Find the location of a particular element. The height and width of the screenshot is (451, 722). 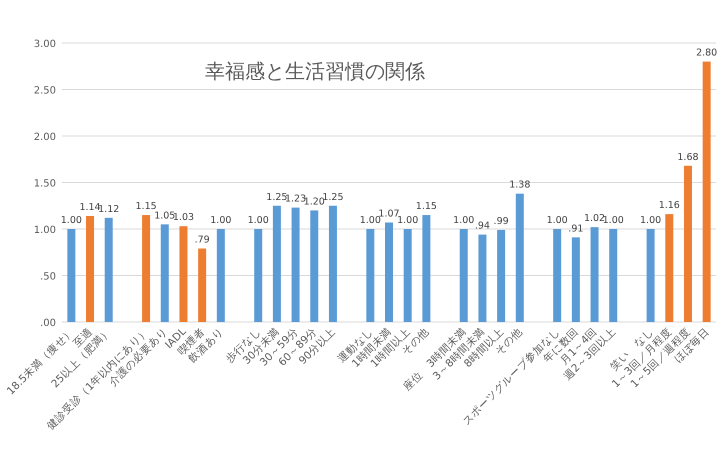

data-label: 1.38 is located at coordinates (519, 185).